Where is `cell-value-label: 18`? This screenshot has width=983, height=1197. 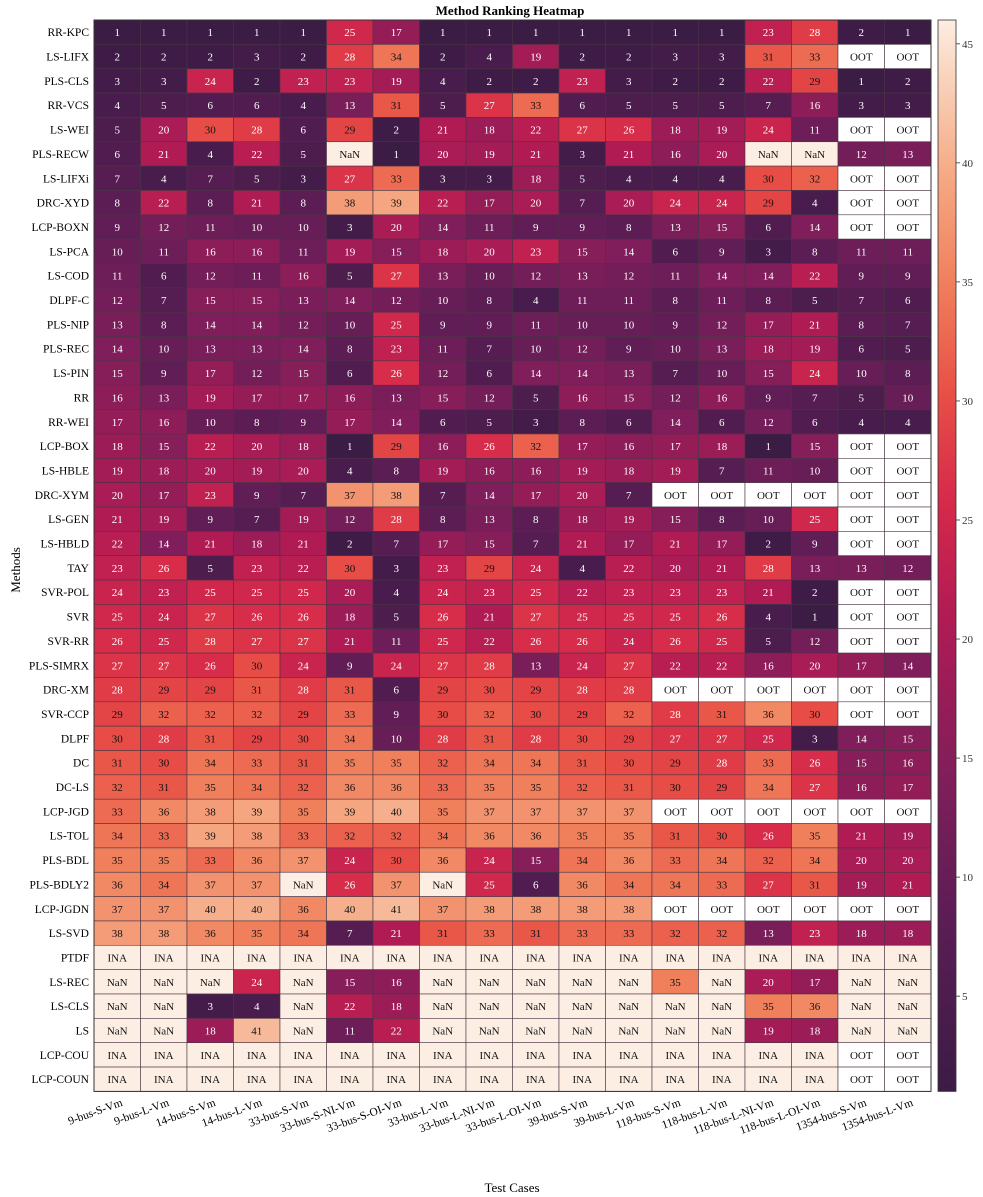 cell-value-label: 18 is located at coordinates (118, 447).